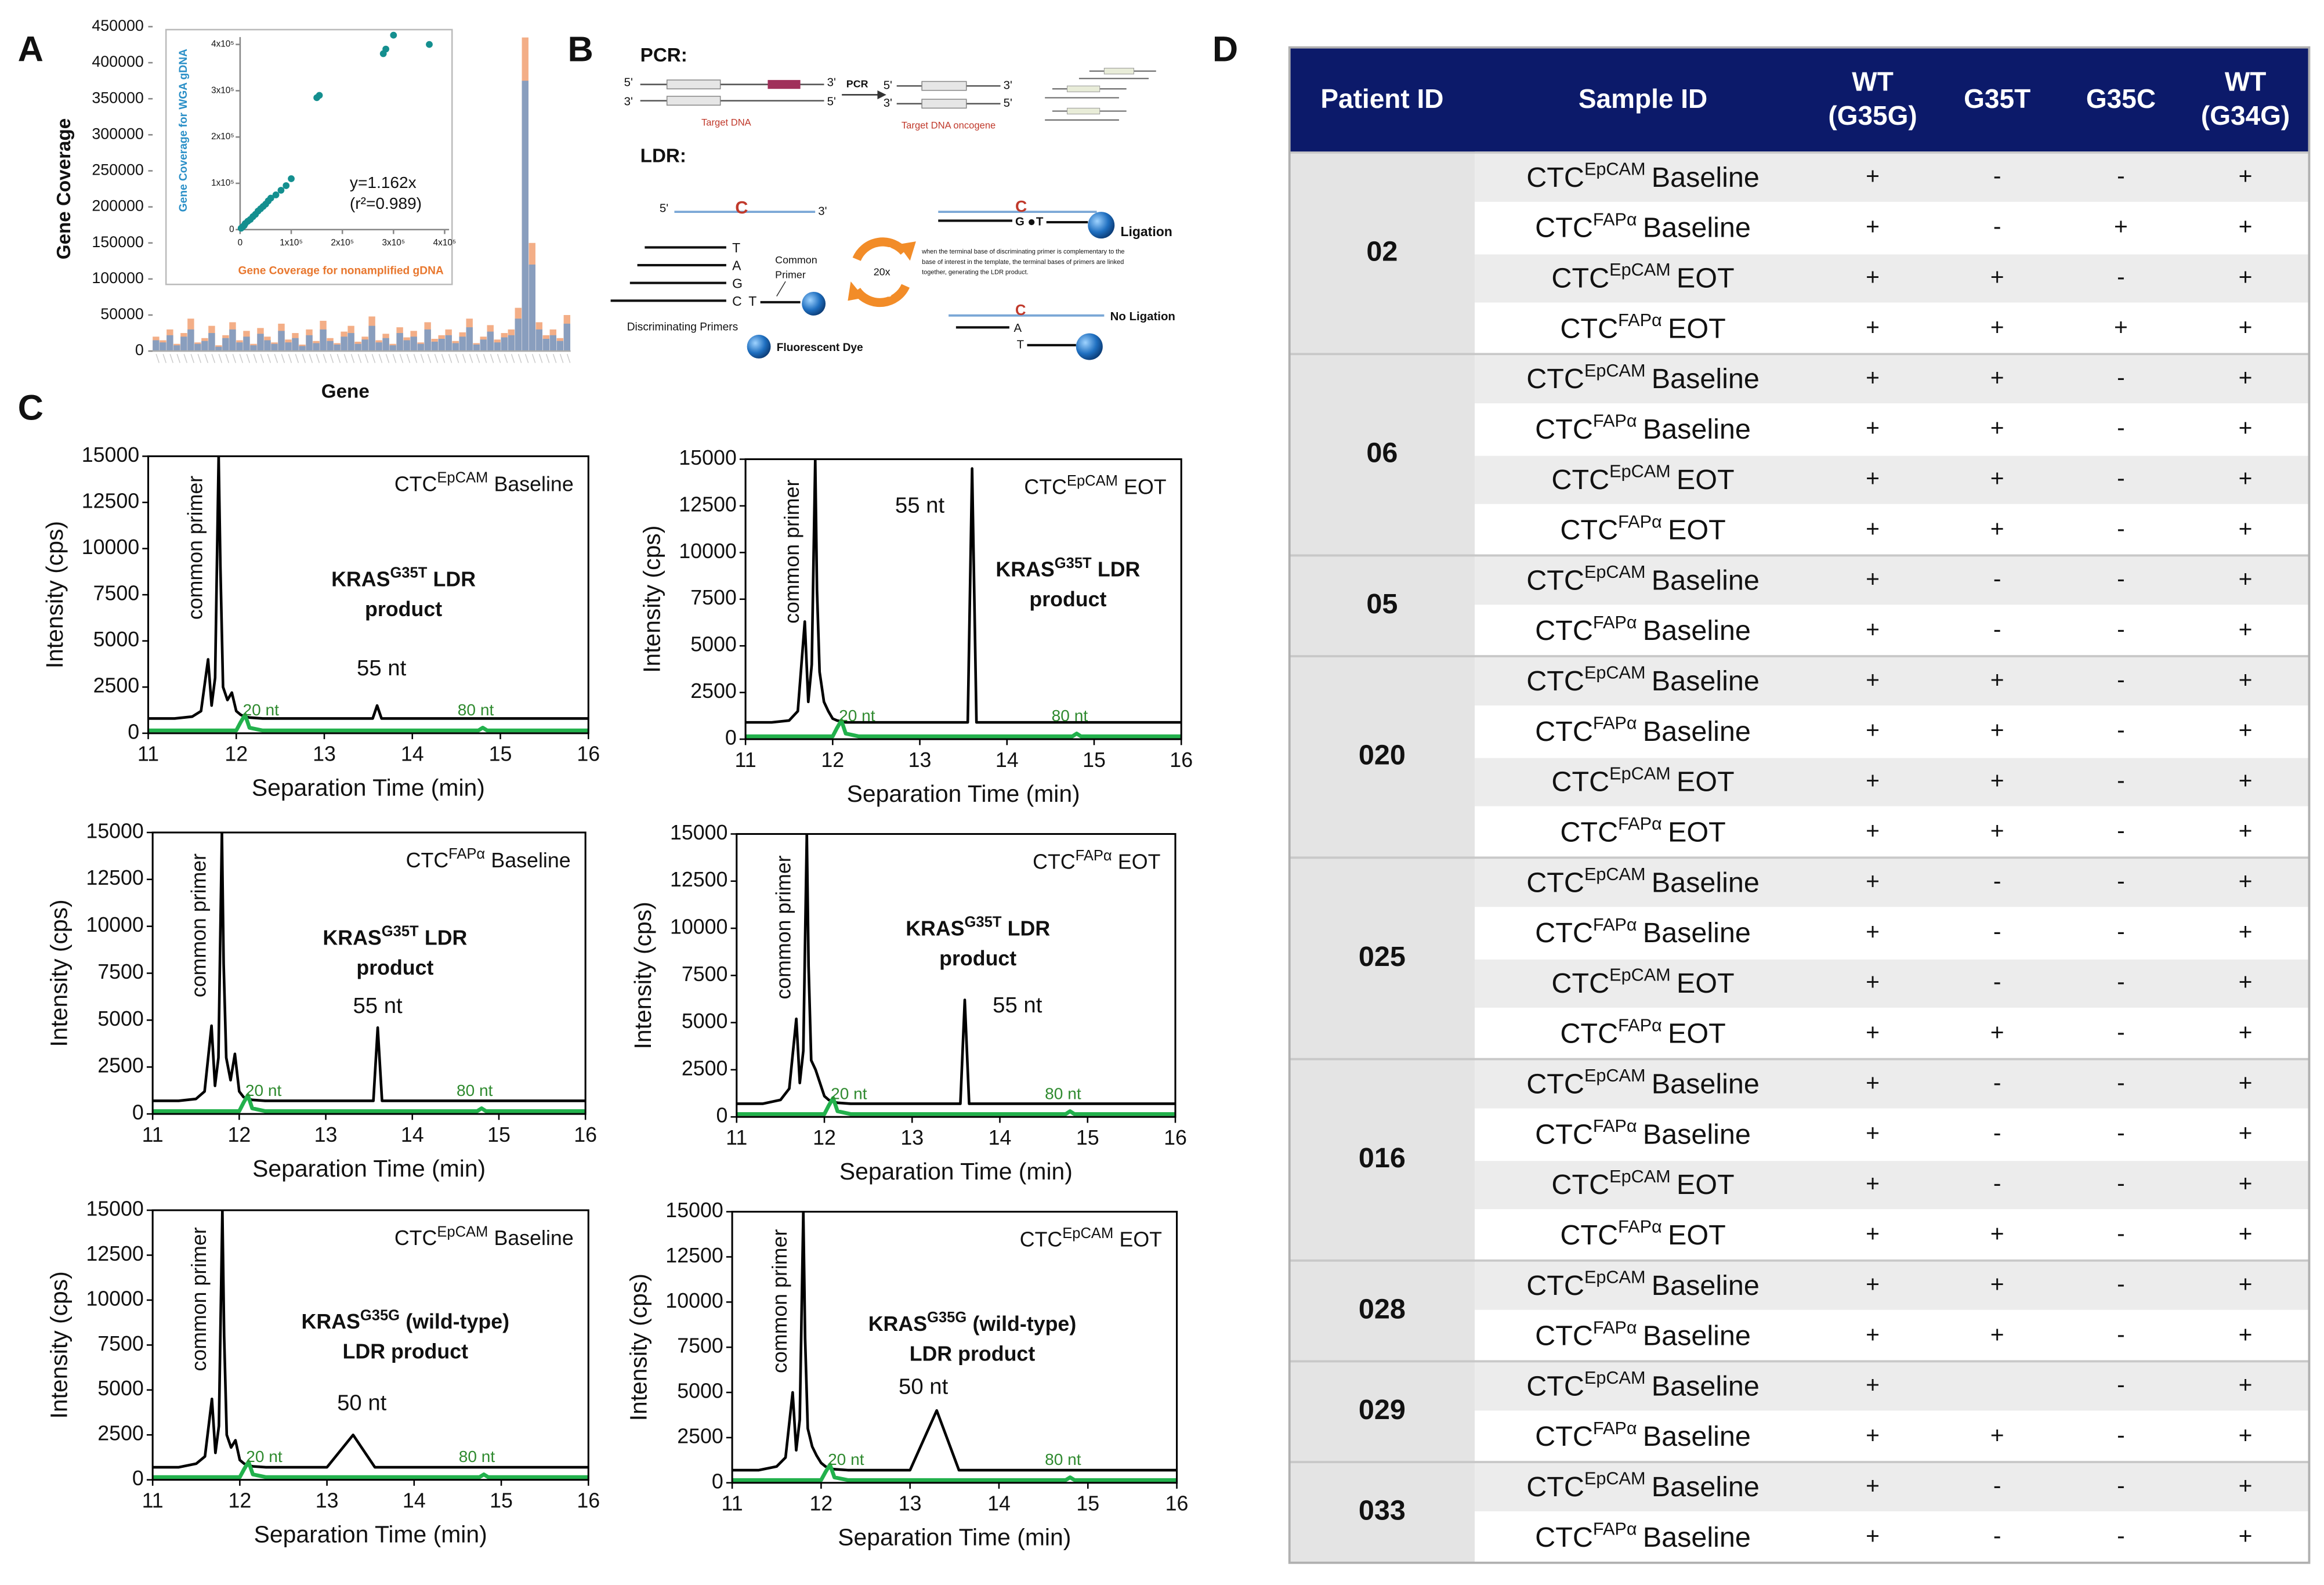  What do you see at coordinates (1063, 1459) in the screenshot?
I see `marker-label: 80 nt` at bounding box center [1063, 1459].